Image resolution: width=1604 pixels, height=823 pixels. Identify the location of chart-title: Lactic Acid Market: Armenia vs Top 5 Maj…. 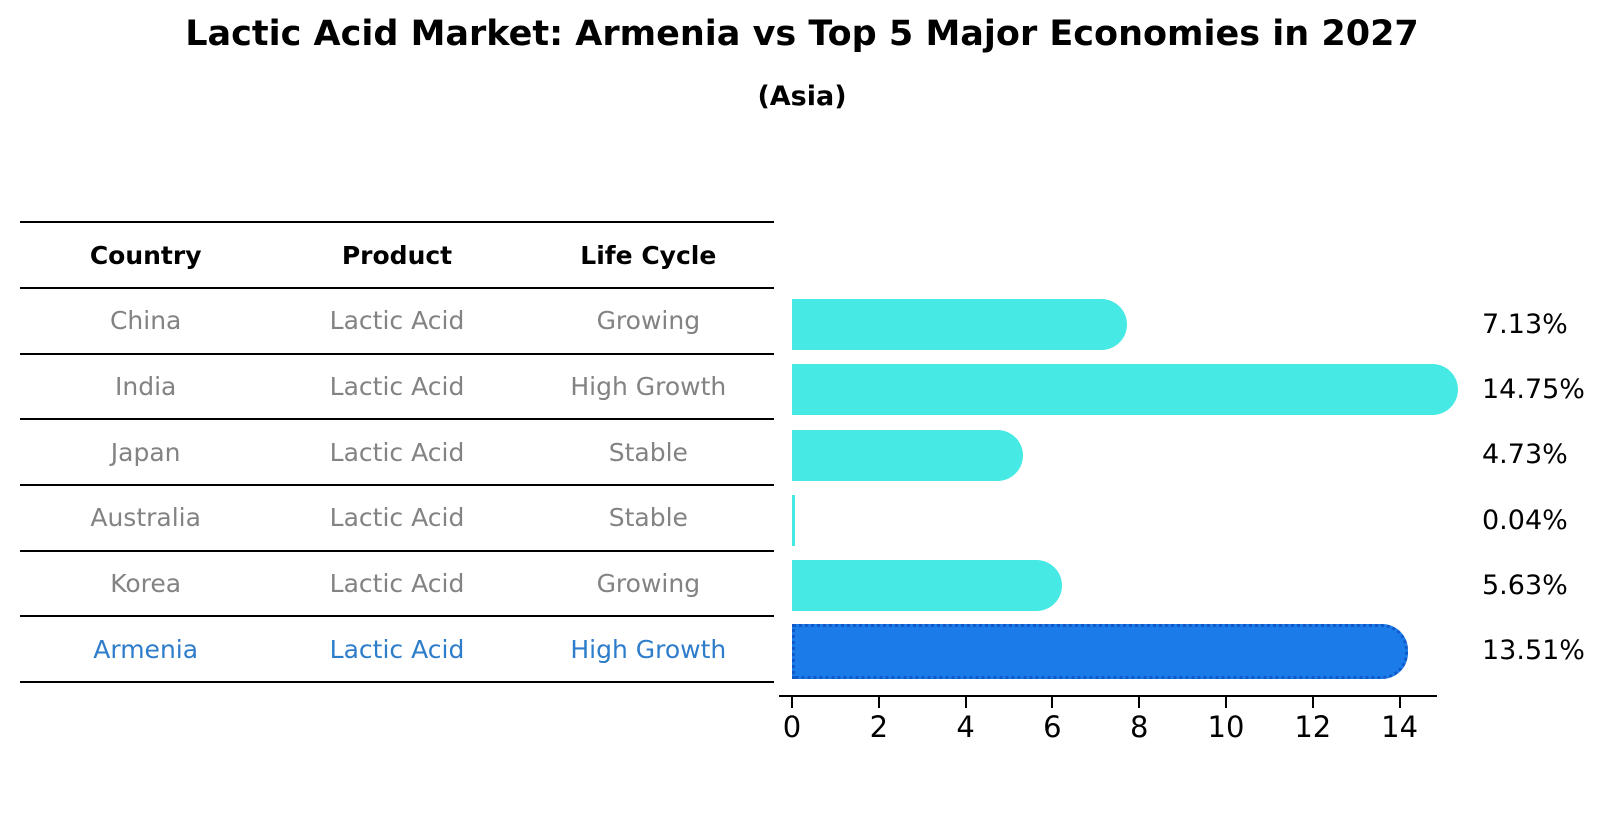
(802, 34).